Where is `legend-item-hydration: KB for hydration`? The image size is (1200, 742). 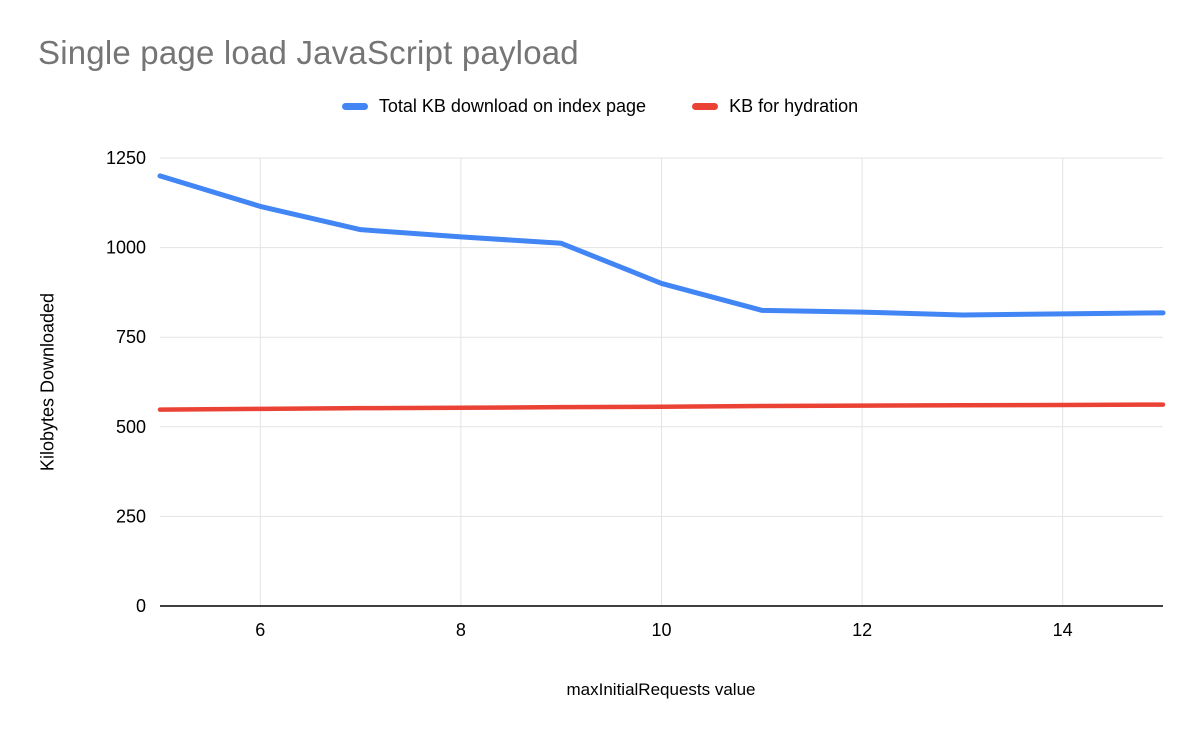 legend-item-hydration: KB for hydration is located at coordinates (775, 106).